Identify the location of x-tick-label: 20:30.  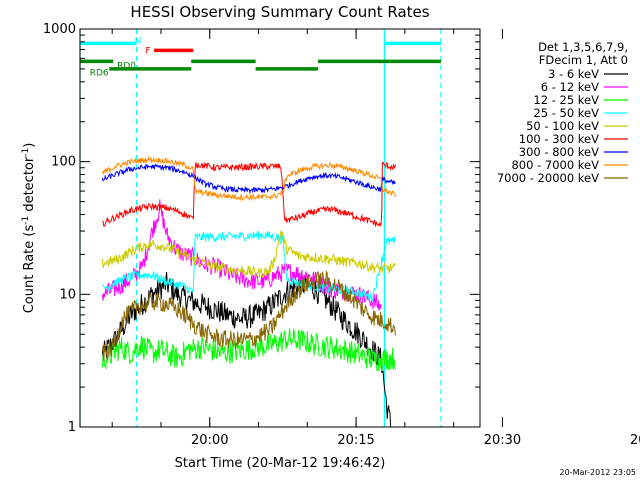
(502, 440).